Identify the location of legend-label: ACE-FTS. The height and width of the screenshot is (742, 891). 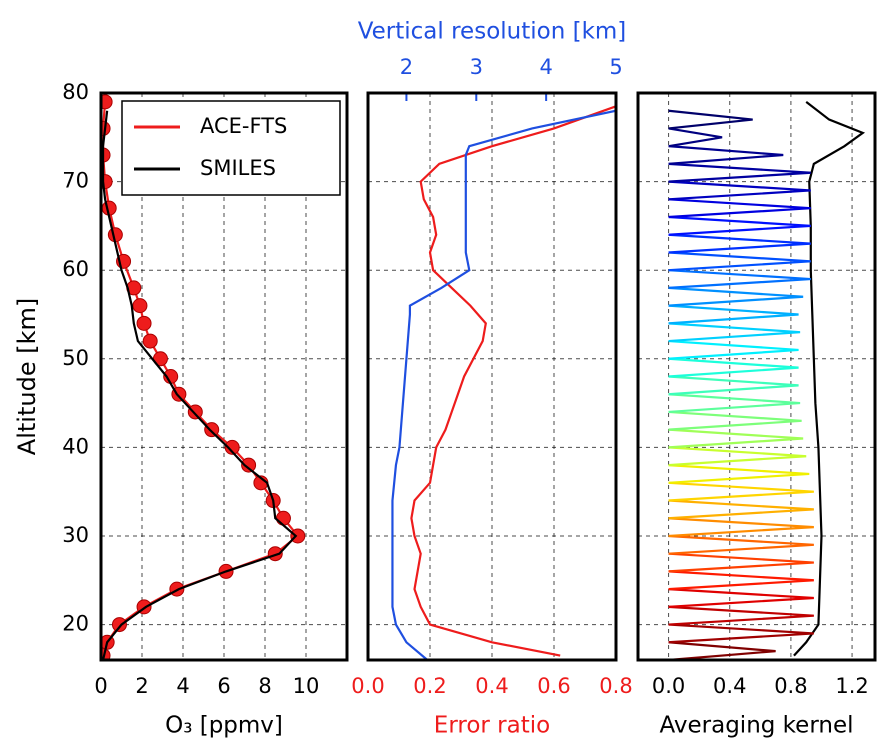
(243, 126).